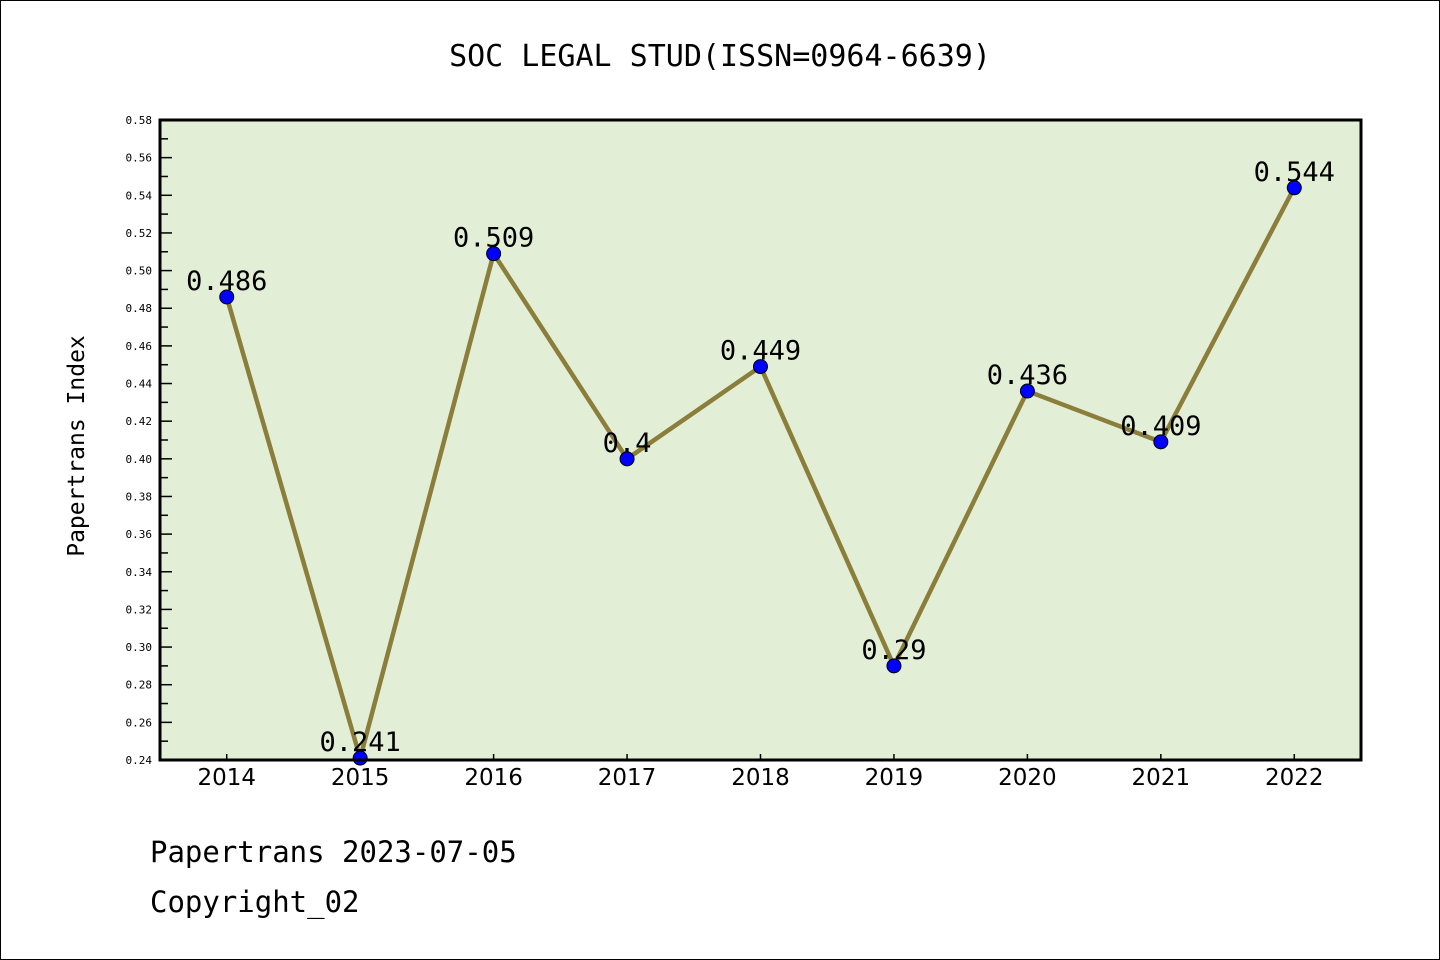  What do you see at coordinates (333, 852) in the screenshot?
I see `footer-date: Papertrans 2023-07-05` at bounding box center [333, 852].